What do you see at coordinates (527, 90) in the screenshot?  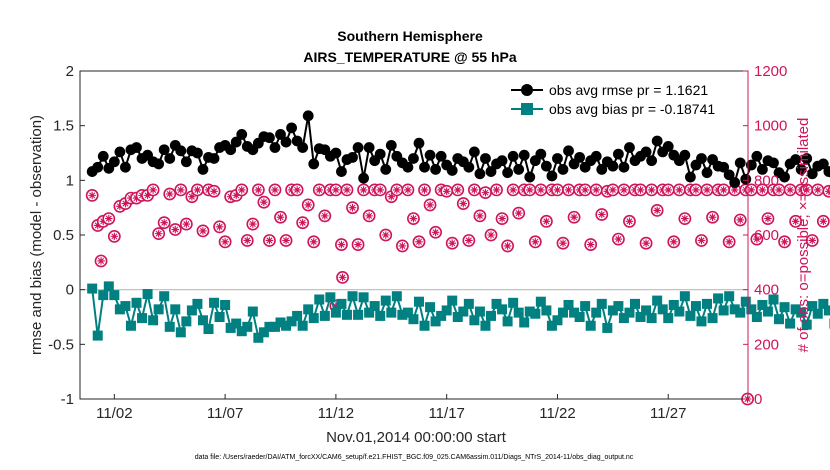 I see `legend-rmse-marker` at bounding box center [527, 90].